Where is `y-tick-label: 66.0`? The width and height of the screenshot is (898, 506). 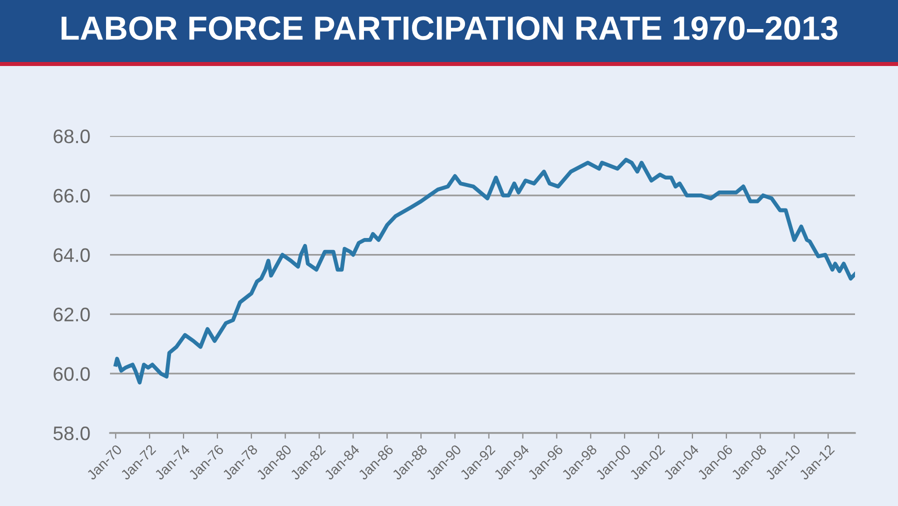 y-tick-label: 66.0 is located at coordinates (72, 195).